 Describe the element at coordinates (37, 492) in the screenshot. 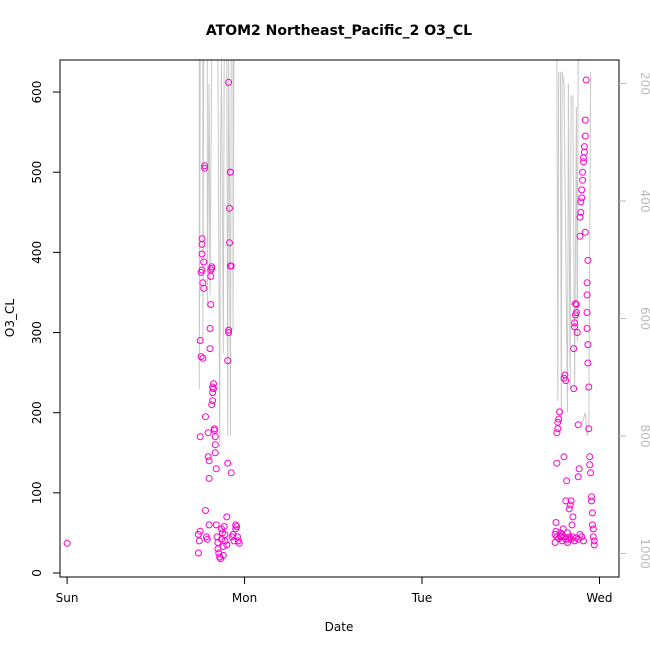

I see `y-tick-label: 100` at that location.